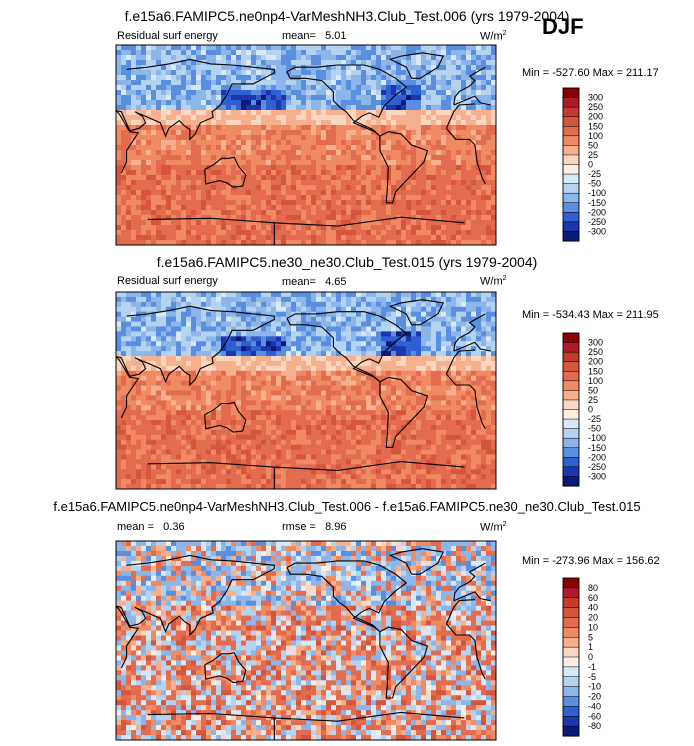  Describe the element at coordinates (336, 36) in the screenshot. I see `panel-1-mean-value: 5.01` at that location.